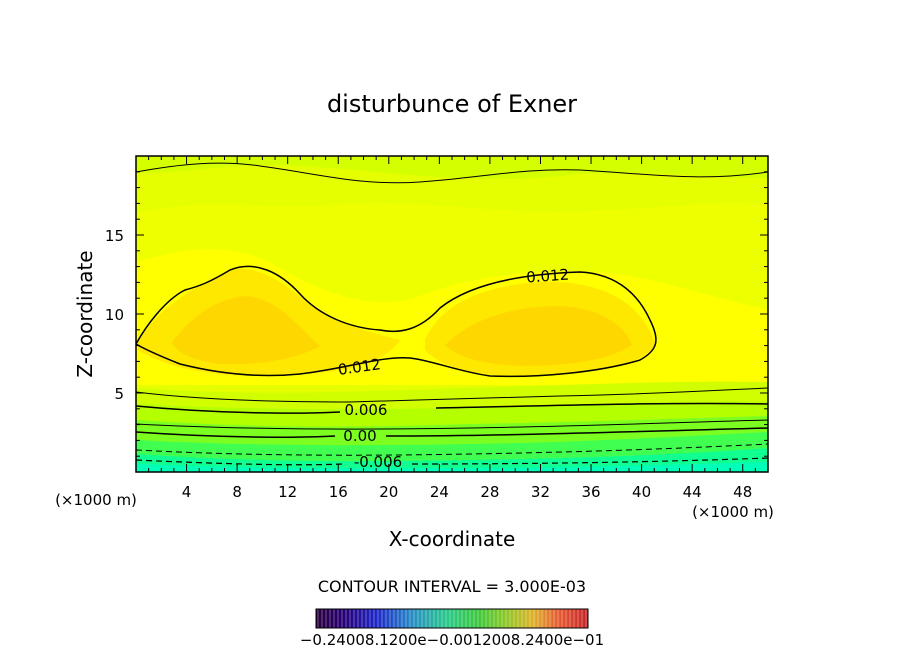 The image size is (904, 654). Describe the element at coordinates (114, 315) in the screenshot. I see `y-tick-labels: 5 10 15` at that location.